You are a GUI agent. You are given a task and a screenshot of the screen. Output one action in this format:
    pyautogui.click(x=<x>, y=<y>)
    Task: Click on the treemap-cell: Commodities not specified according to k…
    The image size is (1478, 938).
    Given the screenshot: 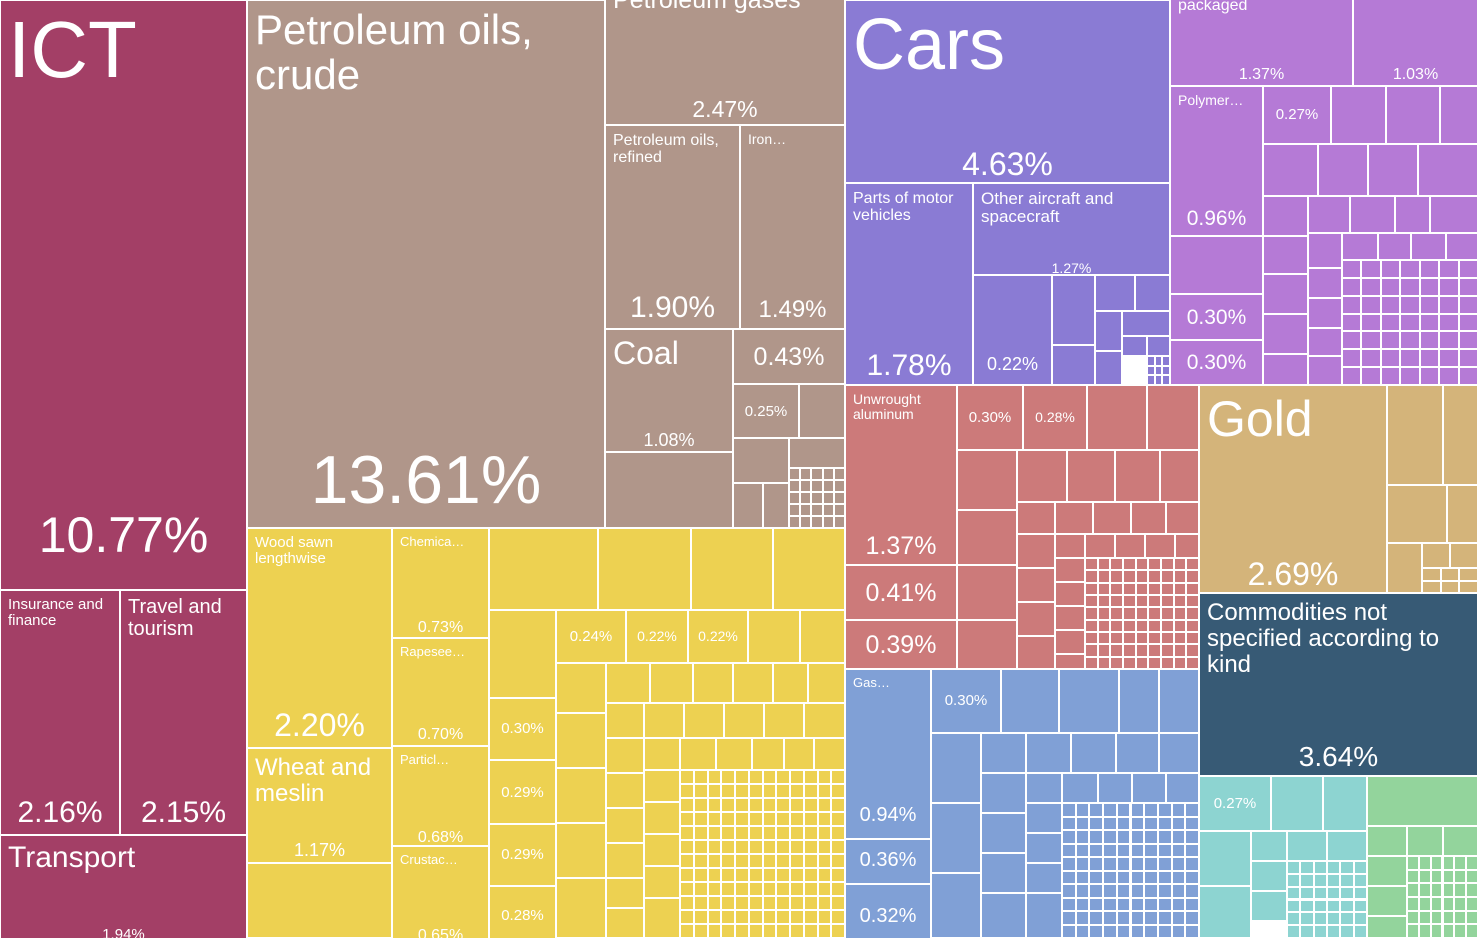 What is the action you would take?
    pyautogui.click(x=1338, y=684)
    